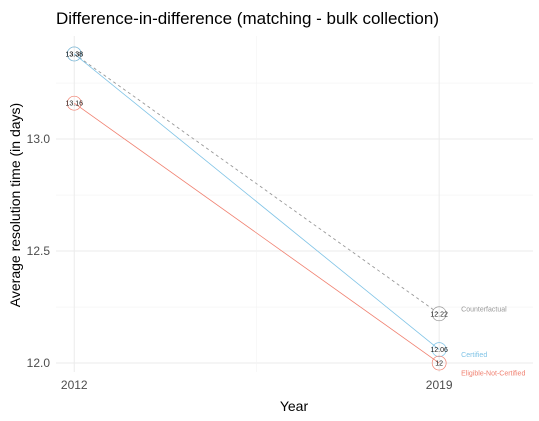  I want to click on data-label-counterfactual: 12.22, so click(439, 314).